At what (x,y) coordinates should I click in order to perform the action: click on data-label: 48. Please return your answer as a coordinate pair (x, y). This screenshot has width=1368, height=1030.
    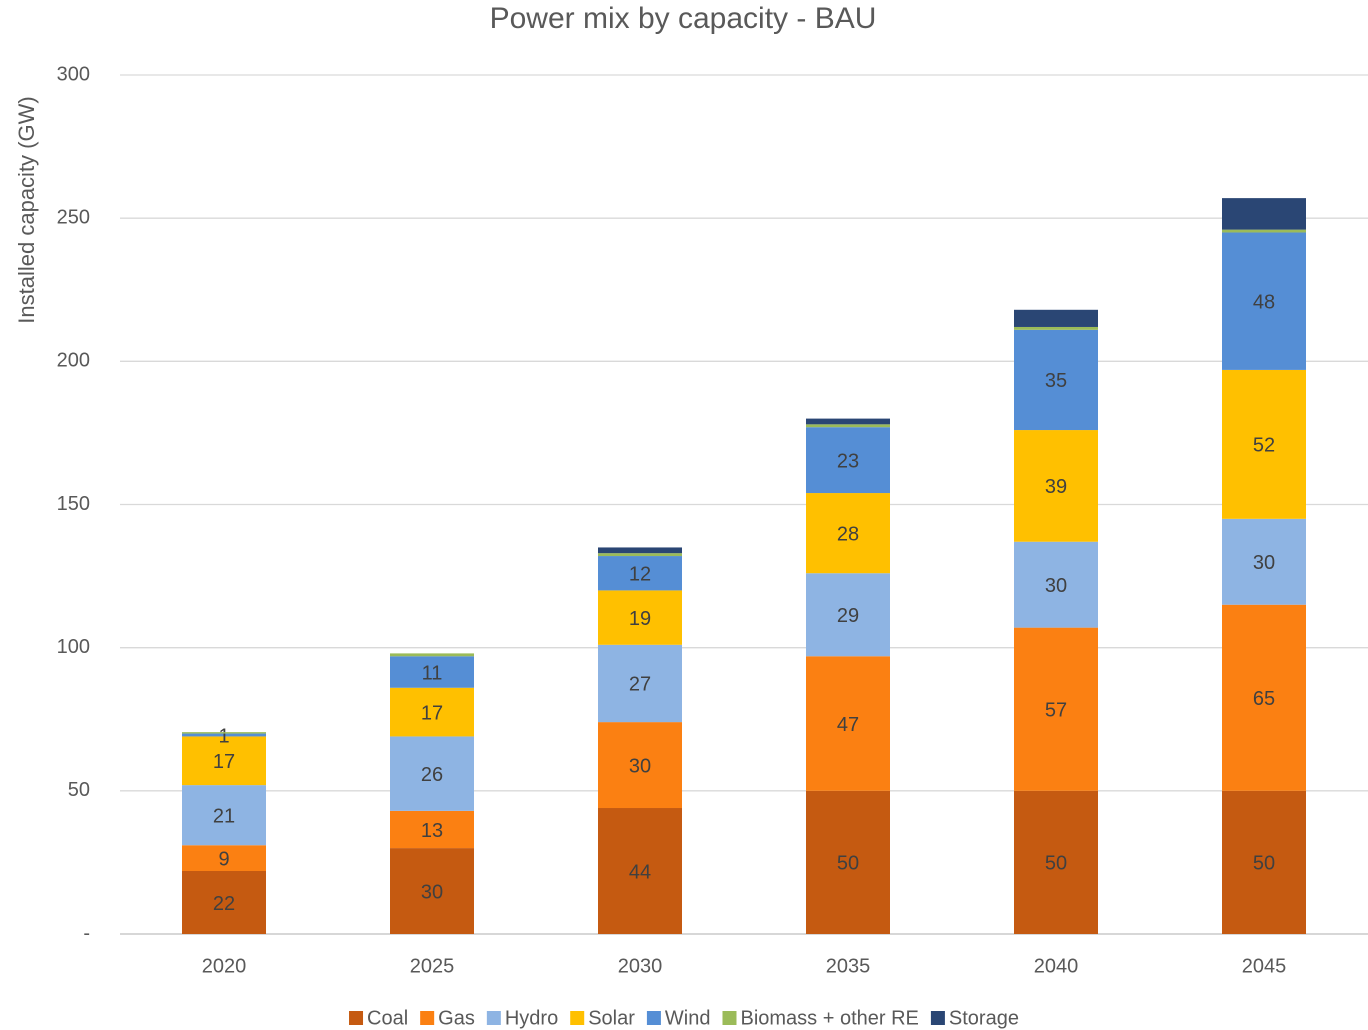
    Looking at the image, I should click on (1264, 302).